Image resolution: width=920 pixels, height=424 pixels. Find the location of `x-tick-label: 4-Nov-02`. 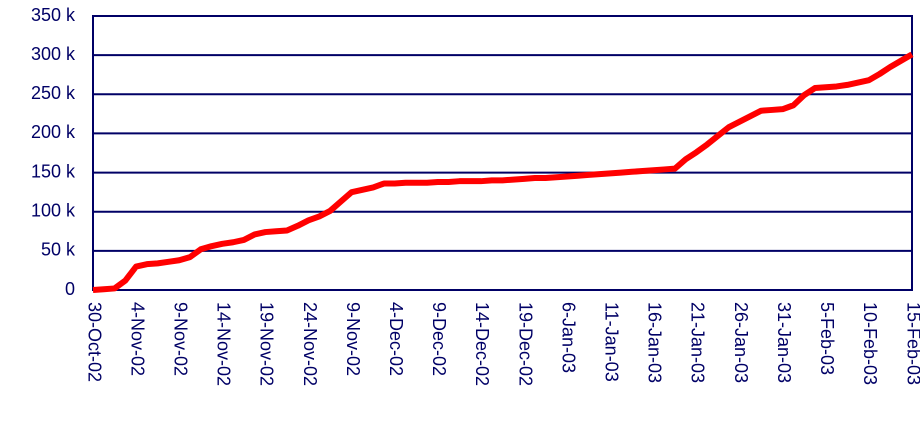

x-tick-label: 4-Nov-02 is located at coordinates (137, 339).